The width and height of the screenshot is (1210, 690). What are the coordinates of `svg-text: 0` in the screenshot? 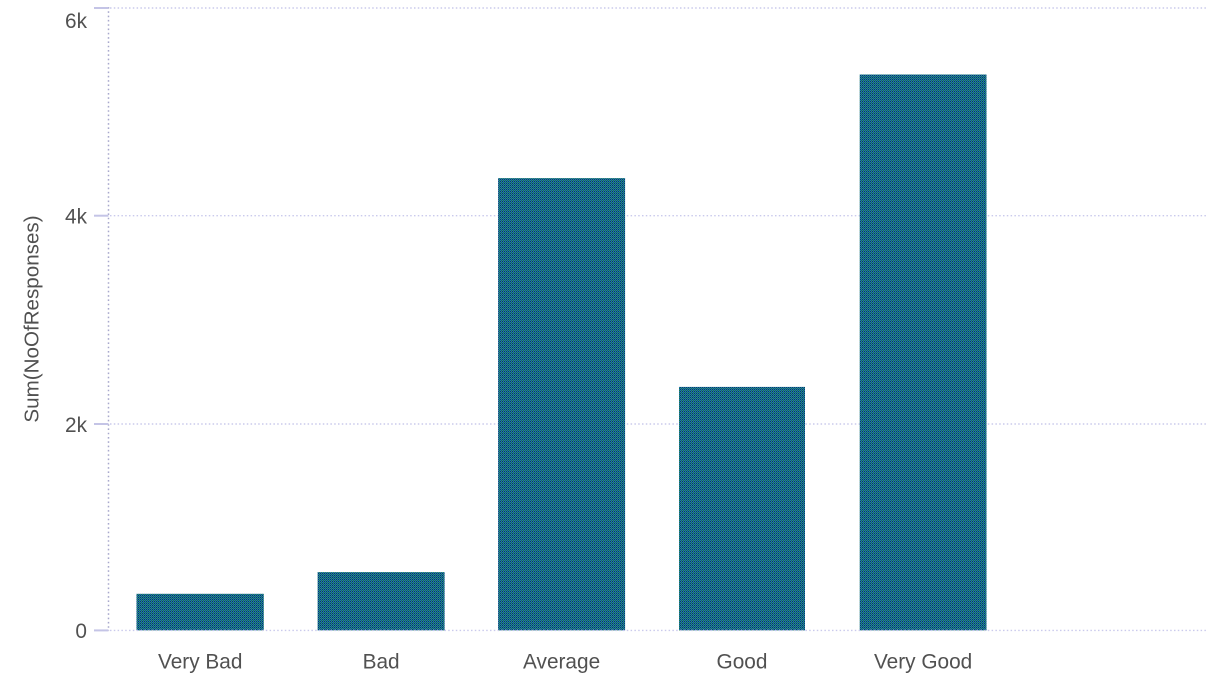 It's located at (81, 631).